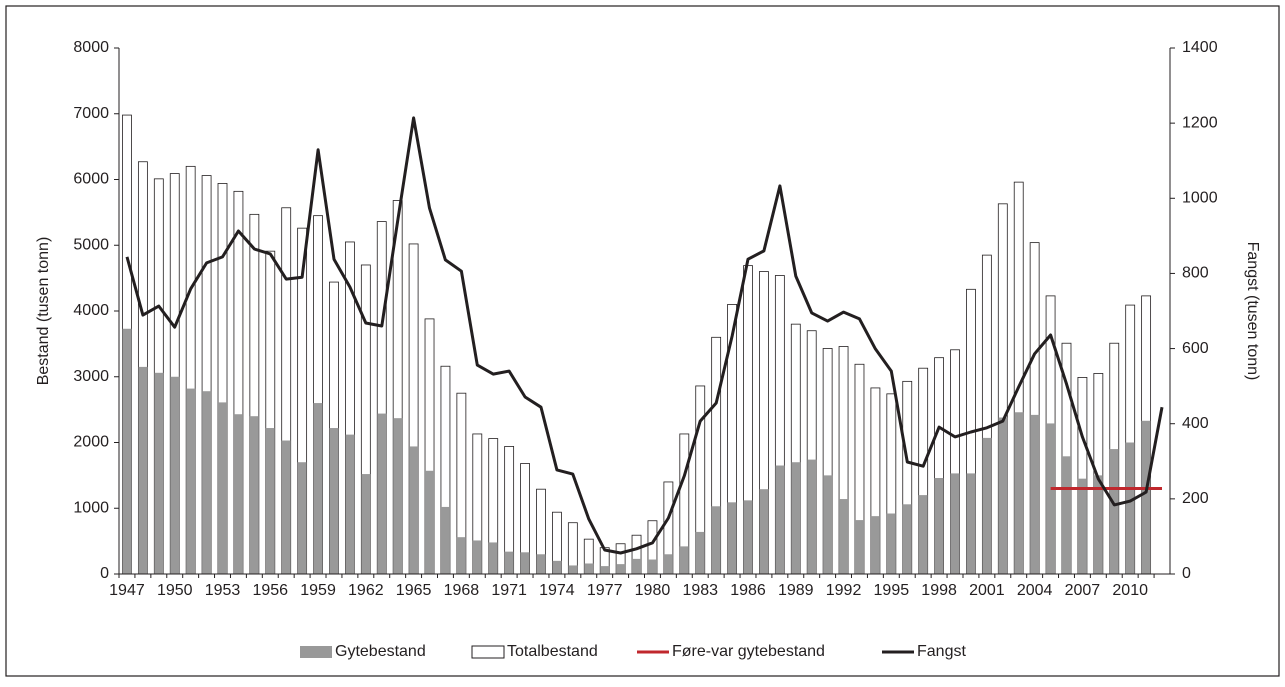  I want to click on y2-tick-label: 1000, so click(1200, 198).